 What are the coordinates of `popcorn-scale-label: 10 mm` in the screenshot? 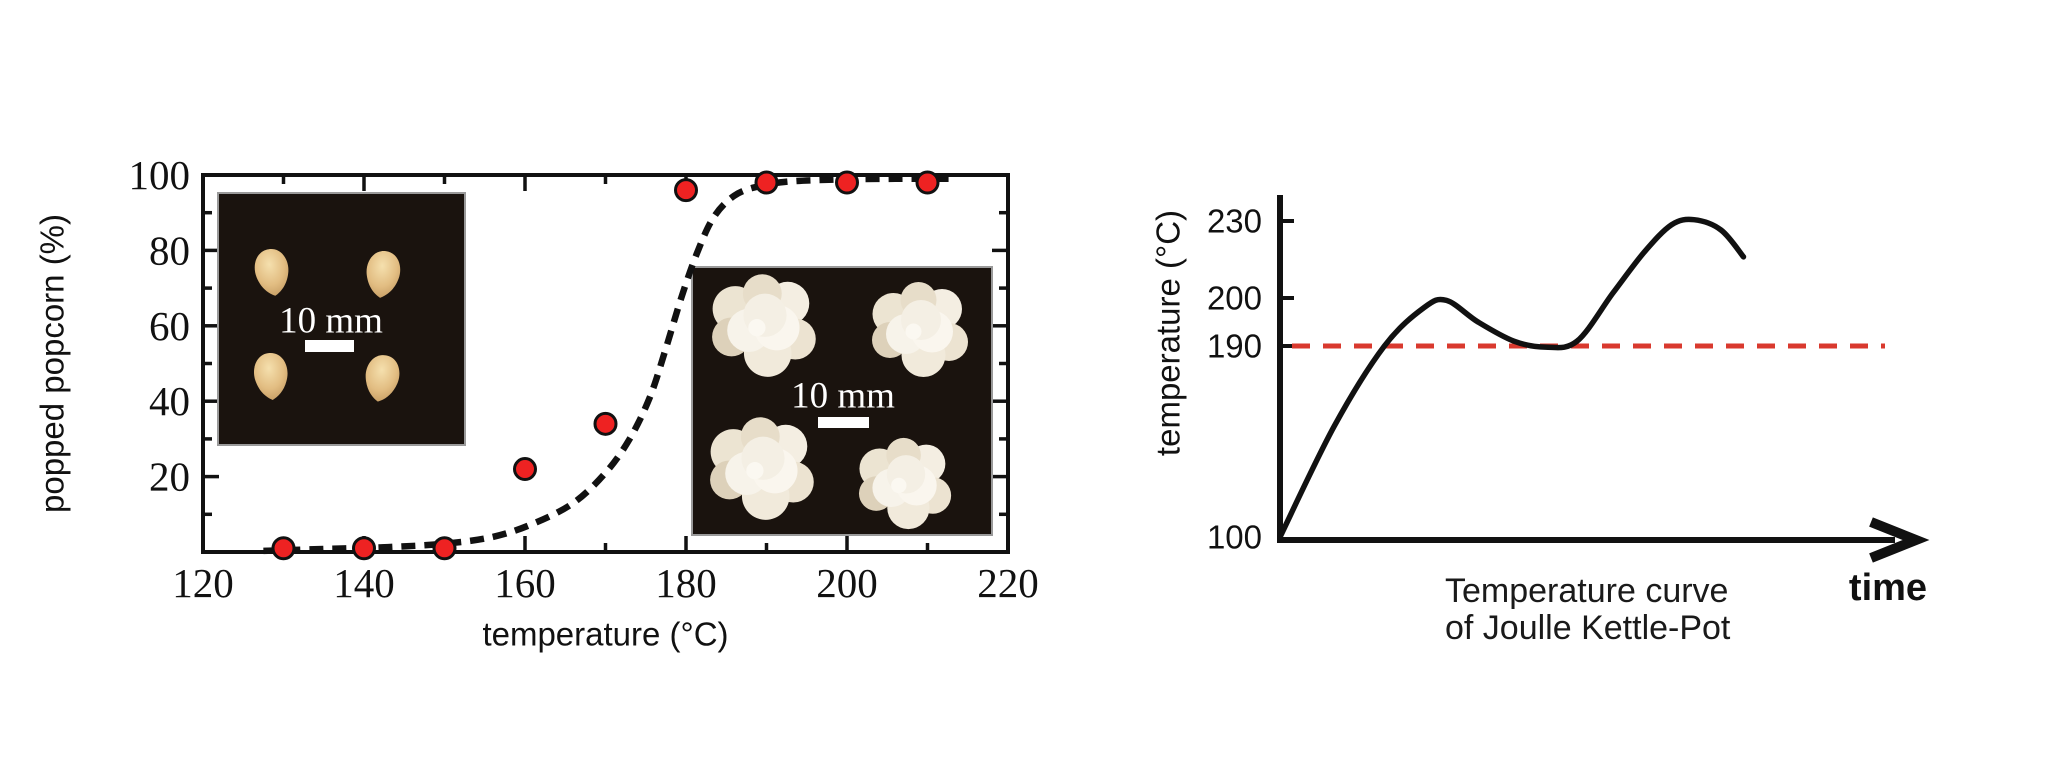 It's located at (843, 396).